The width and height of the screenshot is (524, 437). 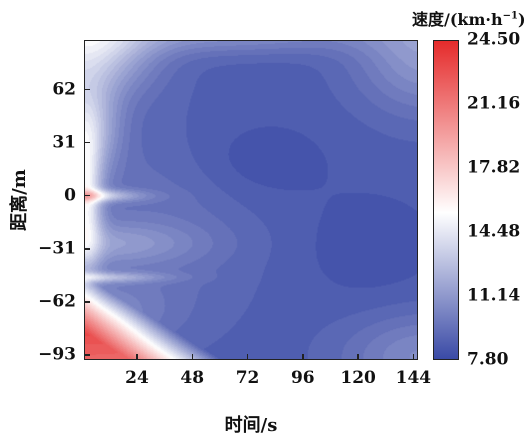 What do you see at coordinates (19, 200) in the screenshot?
I see `y-axis-label: 距离/m` at bounding box center [19, 200].